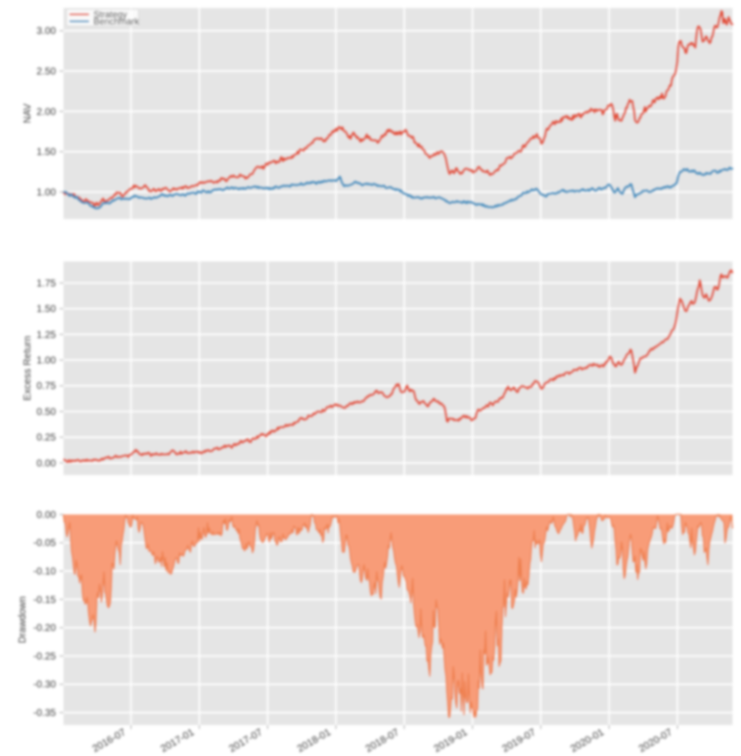  I want to click on svg-text: NAV, so click(28, 113).